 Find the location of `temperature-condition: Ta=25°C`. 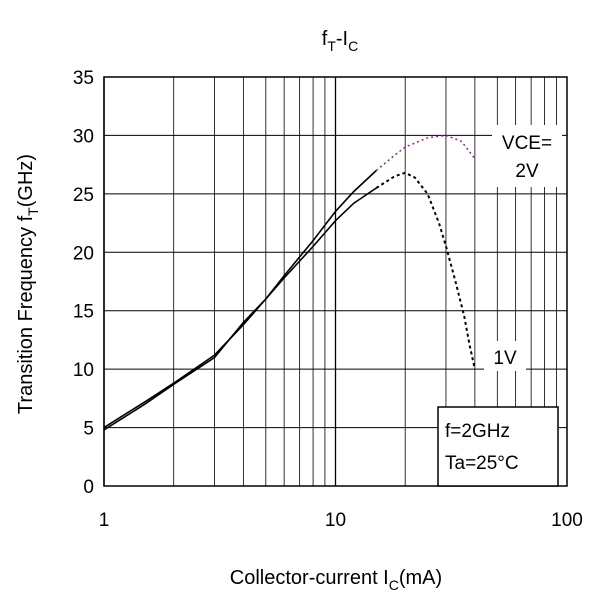

temperature-condition: Ta=25°C is located at coordinates (482, 463).